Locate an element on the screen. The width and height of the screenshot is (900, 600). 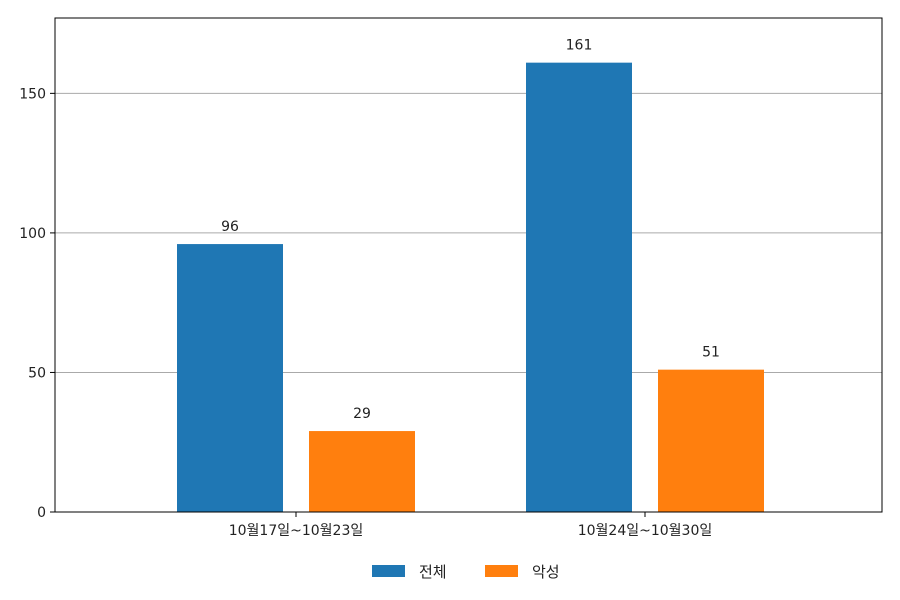
legend-label: 전체 is located at coordinates (433, 572).